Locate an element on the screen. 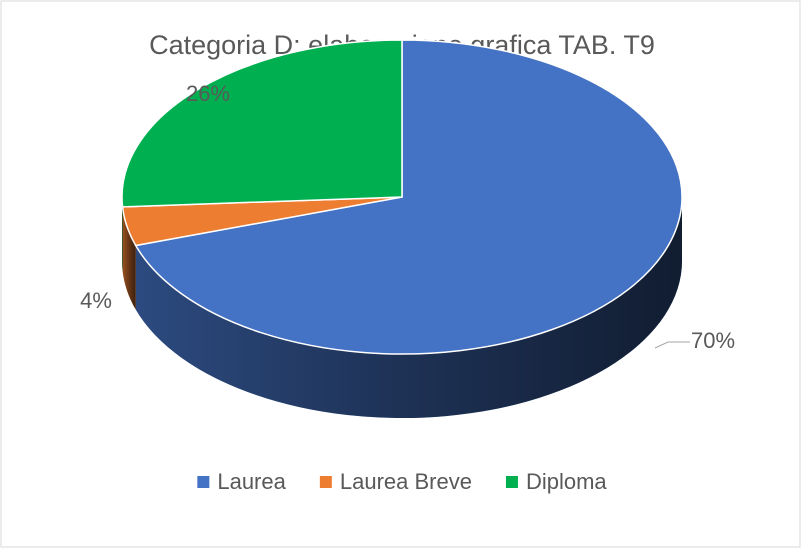 This screenshot has height=549, width=802. legend-label: Laurea is located at coordinates (251, 481).